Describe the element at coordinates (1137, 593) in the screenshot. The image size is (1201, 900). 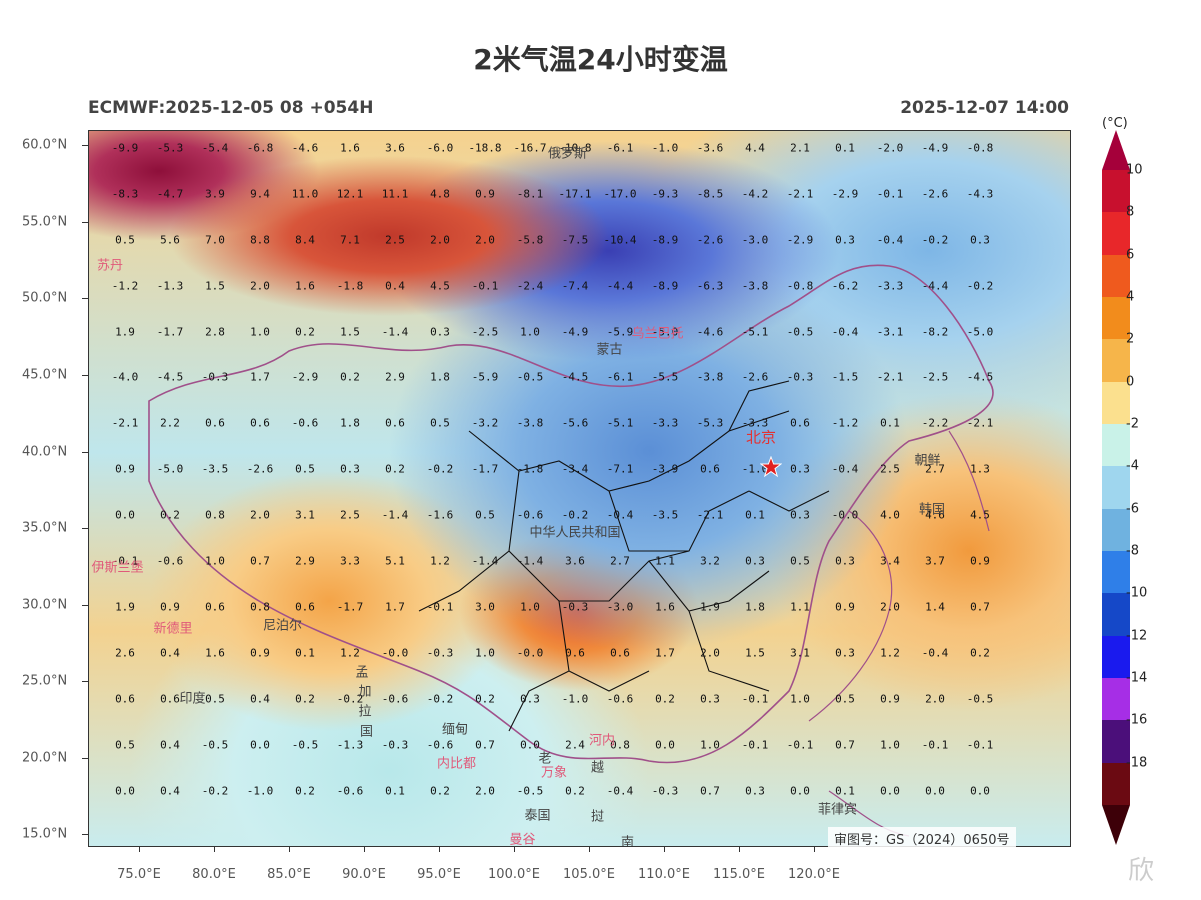
I see `legend-level-label: -10` at that location.